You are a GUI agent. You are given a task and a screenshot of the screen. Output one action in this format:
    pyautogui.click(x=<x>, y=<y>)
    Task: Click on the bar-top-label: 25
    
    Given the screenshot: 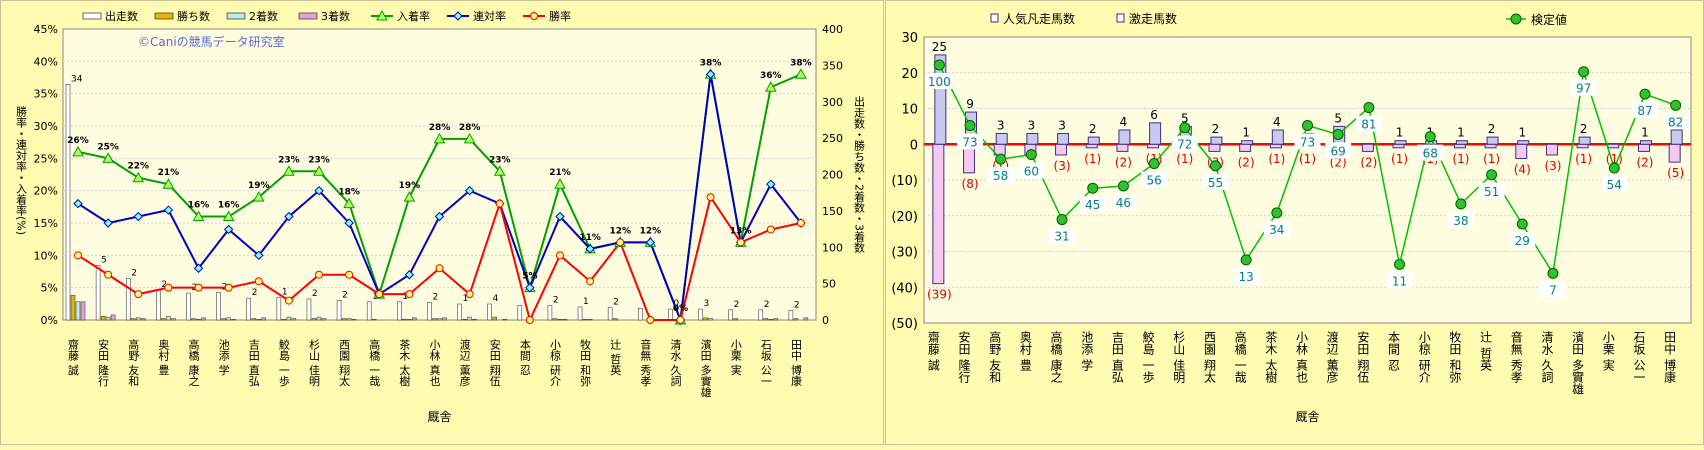 What is the action you would take?
    pyautogui.click(x=939, y=47)
    